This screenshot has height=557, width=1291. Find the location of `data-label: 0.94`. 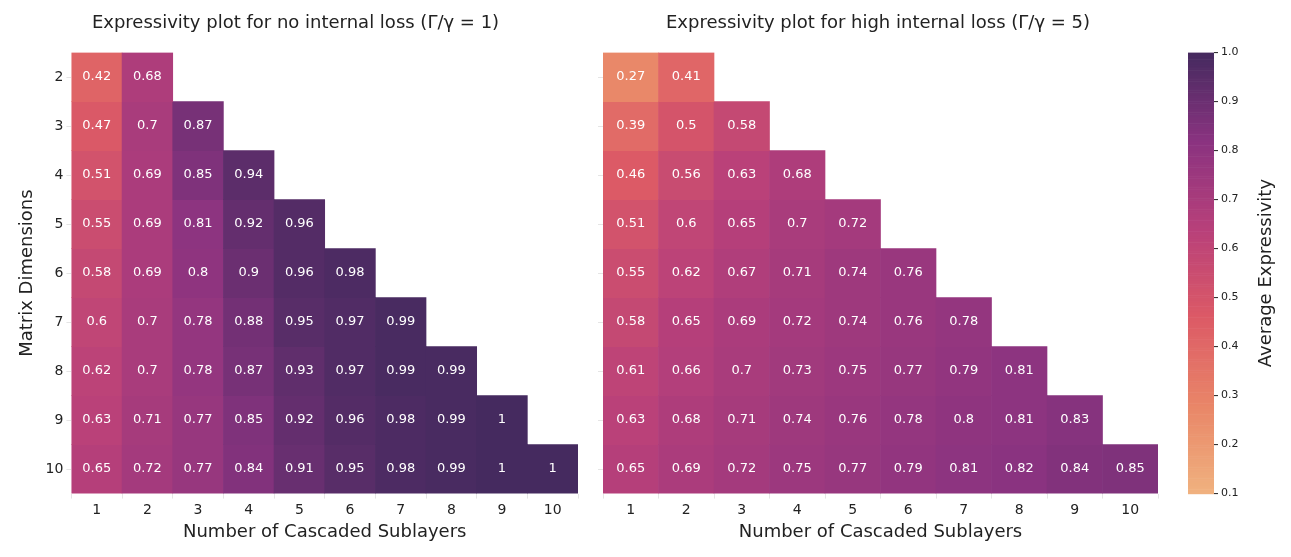

data-label: 0.94 is located at coordinates (249, 174).